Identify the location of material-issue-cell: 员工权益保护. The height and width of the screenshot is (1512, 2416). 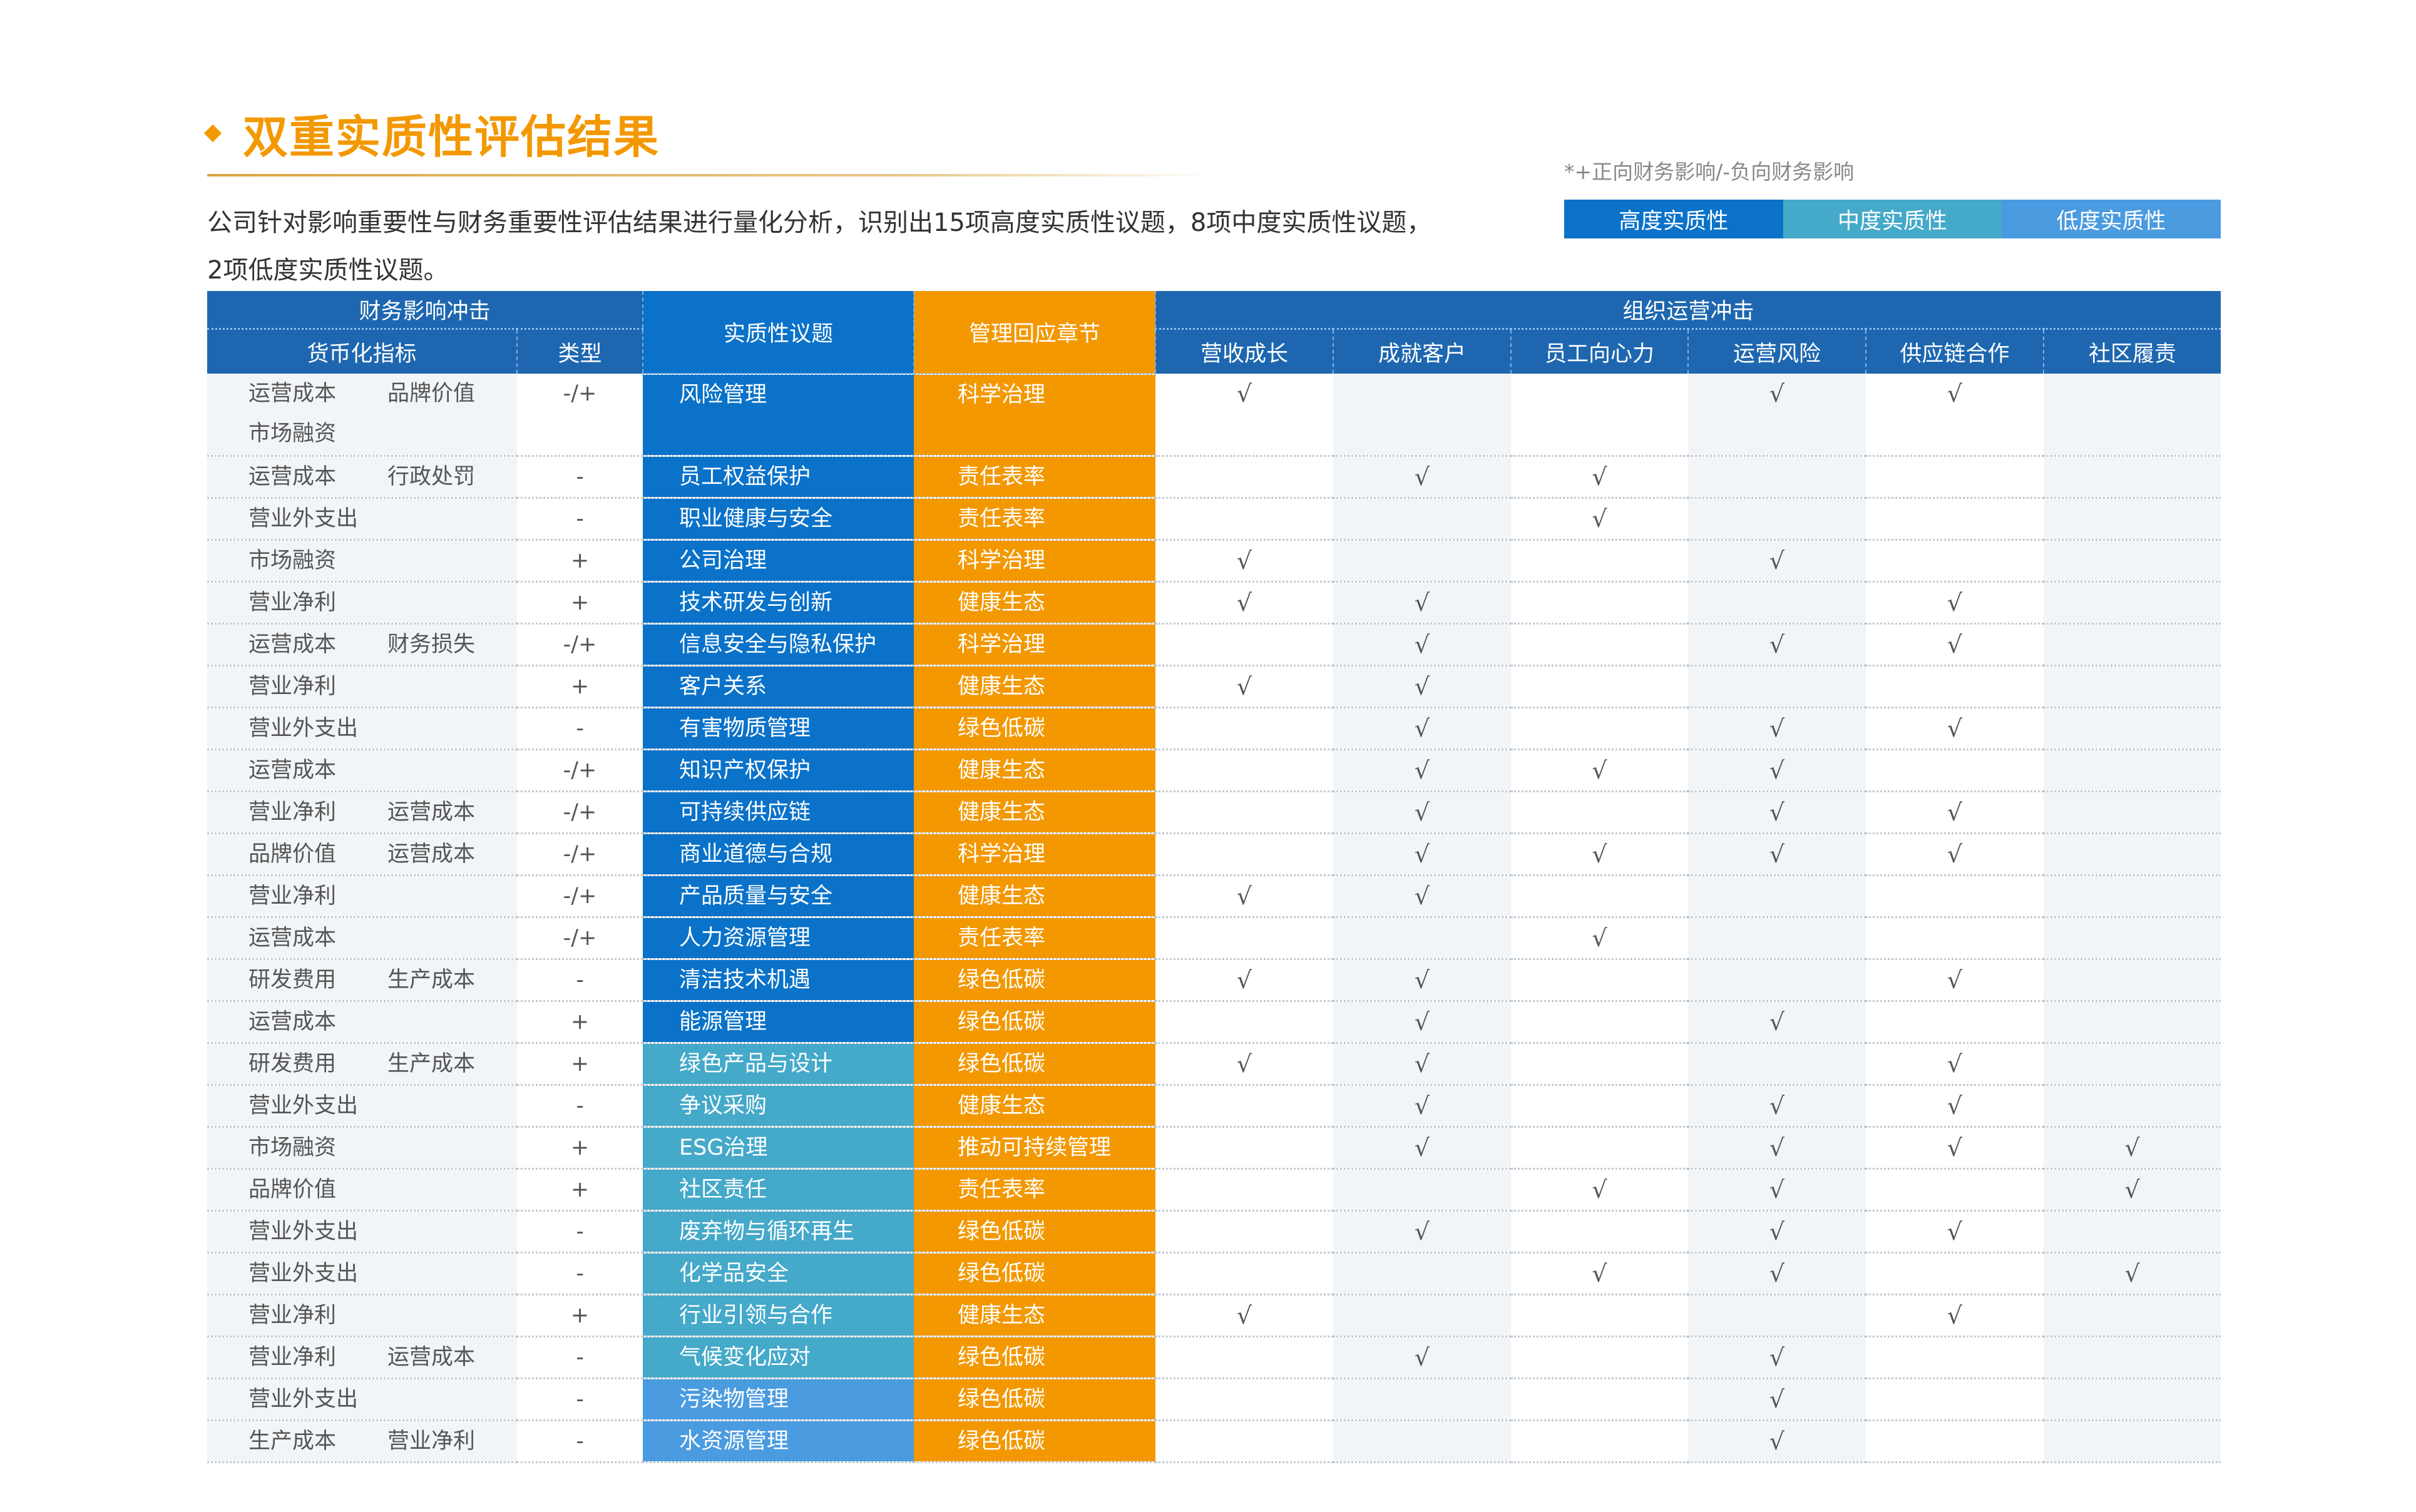
(778, 477).